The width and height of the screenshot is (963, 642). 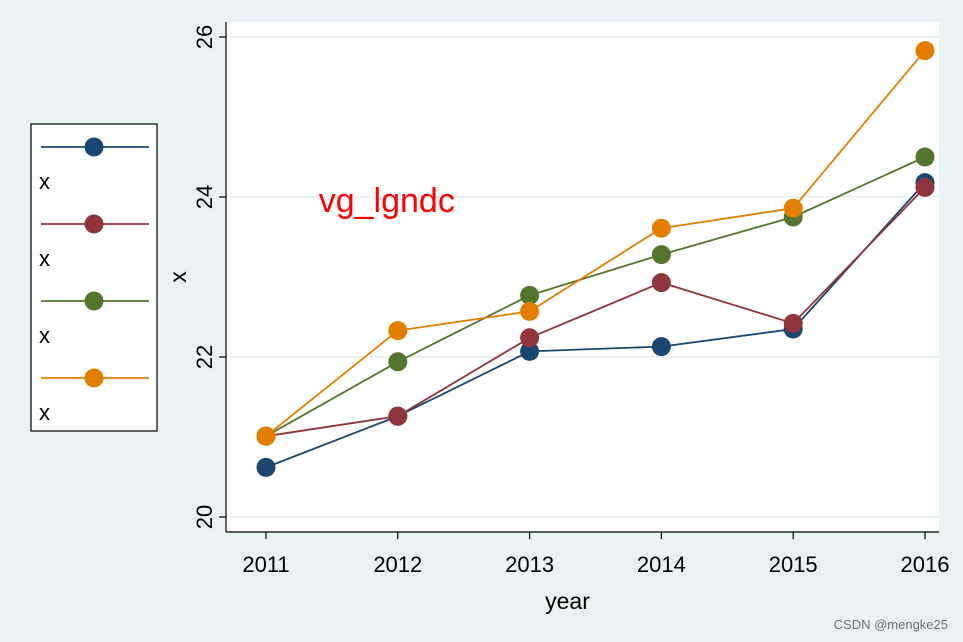 I want to click on legend: x x x x, so click(x=94, y=277).